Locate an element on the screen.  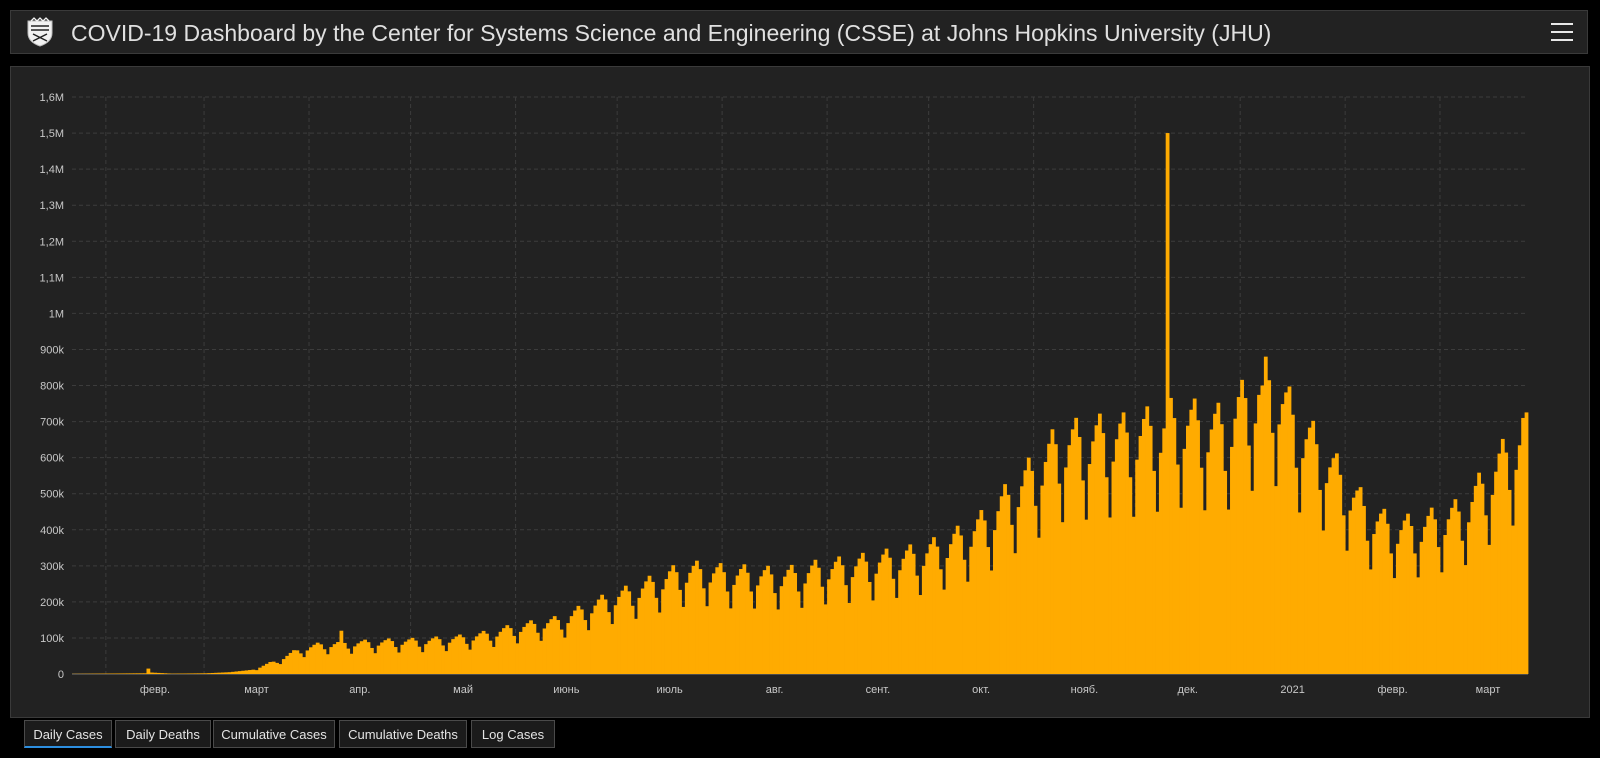
x-tick-label: апр. is located at coordinates (359, 690).